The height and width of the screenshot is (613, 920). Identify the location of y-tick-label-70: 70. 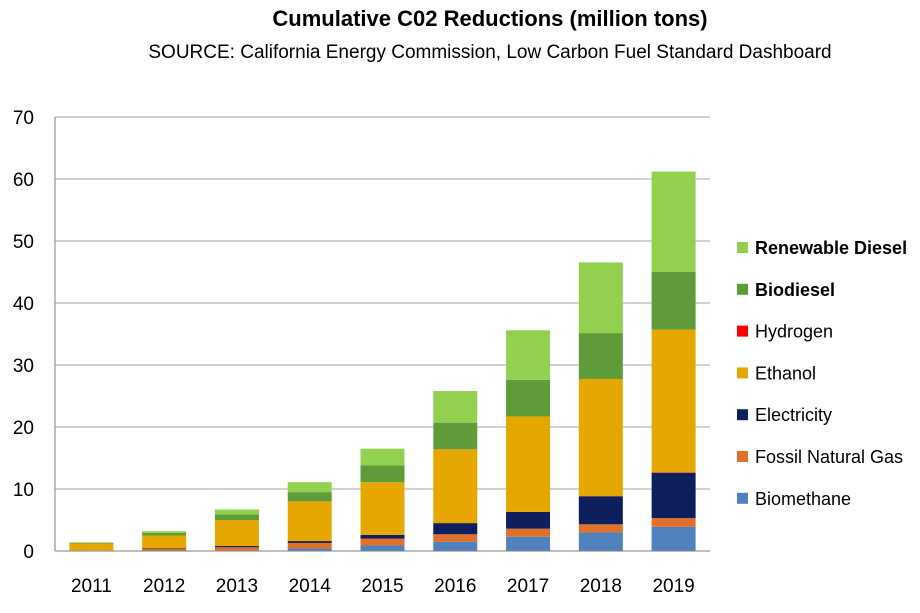
(23, 118).